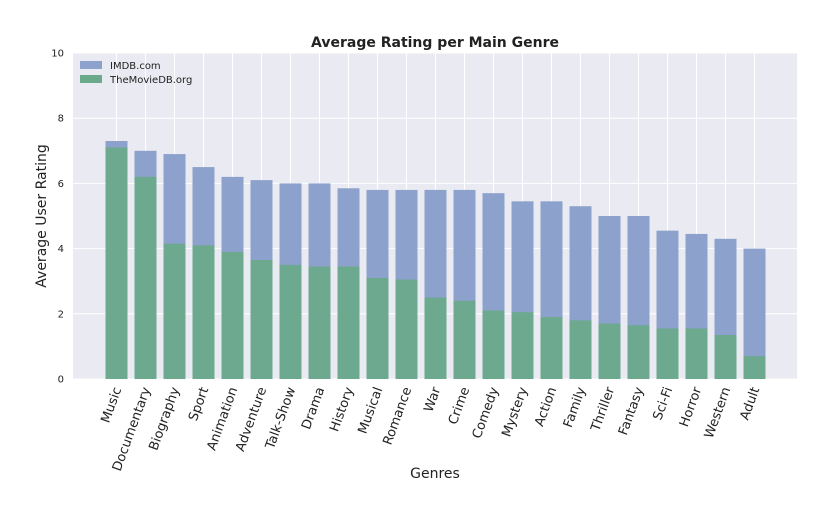  I want to click on x-tick-label-horror: Horror, so click(691, 407).